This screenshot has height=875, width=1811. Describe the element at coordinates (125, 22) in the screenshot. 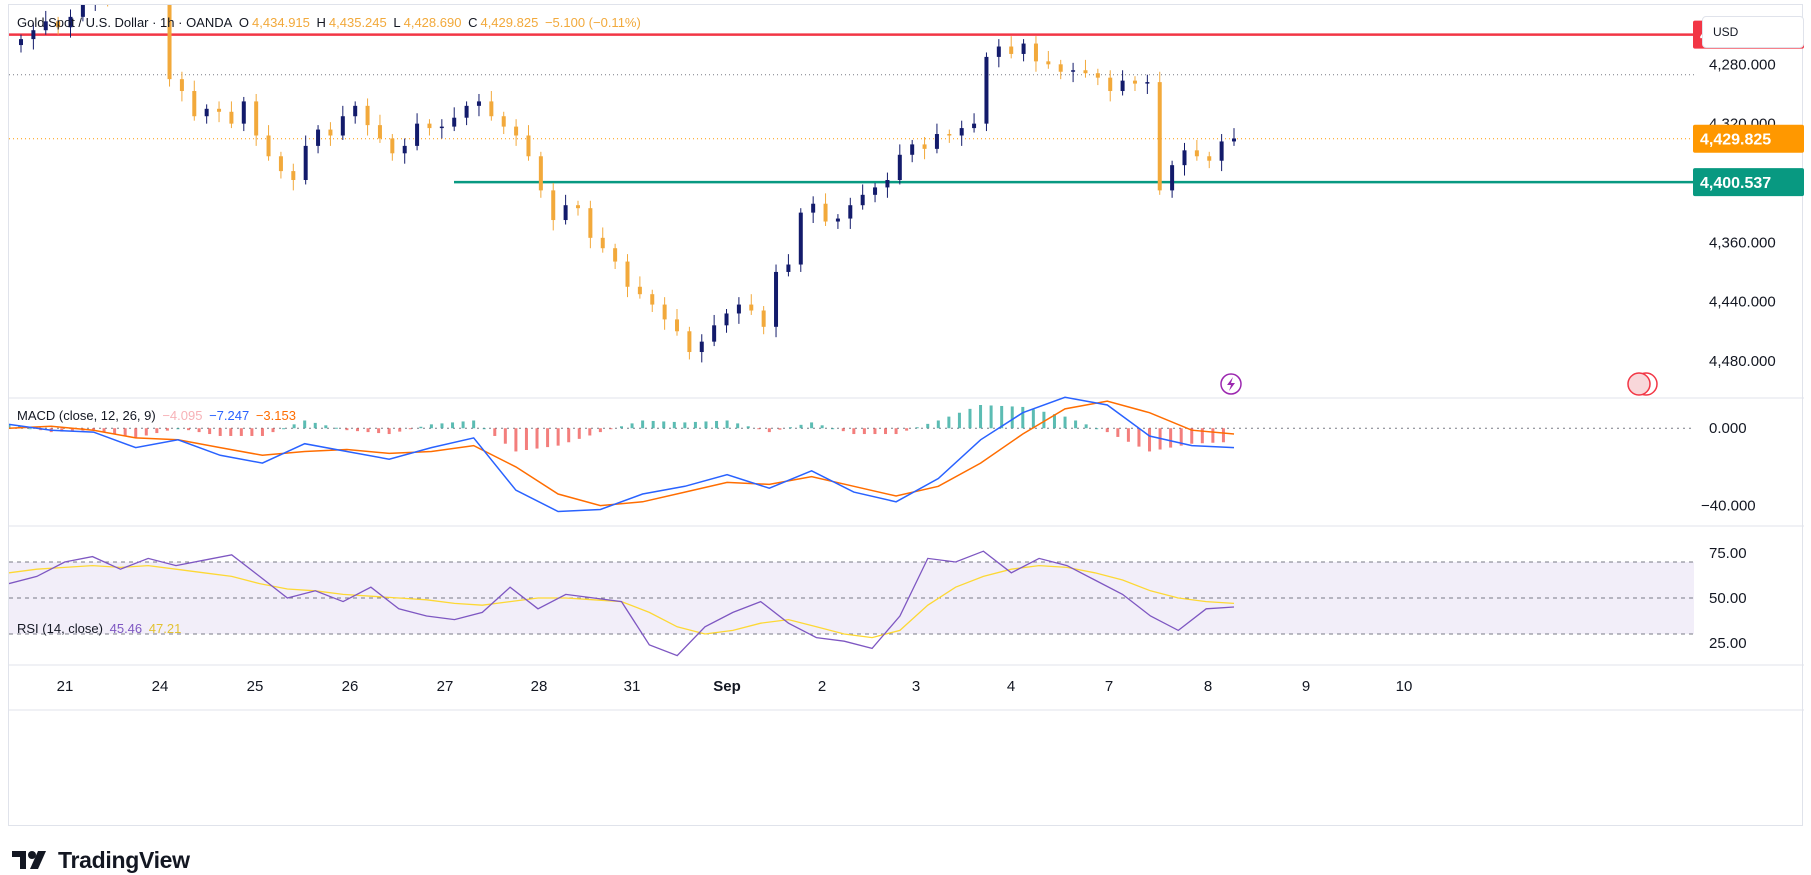

I see `symbol-title: Gold Spot / U.S. Dollar · 1h · OANDA` at that location.